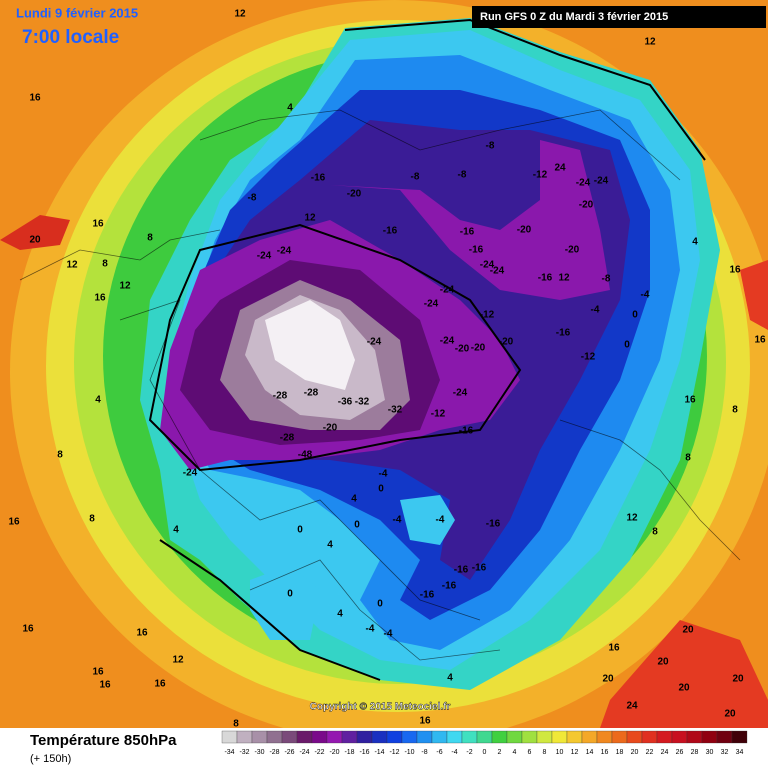 The width and height of the screenshot is (768, 773). I want to click on colorbar-tick-label: 20, so click(635, 752).